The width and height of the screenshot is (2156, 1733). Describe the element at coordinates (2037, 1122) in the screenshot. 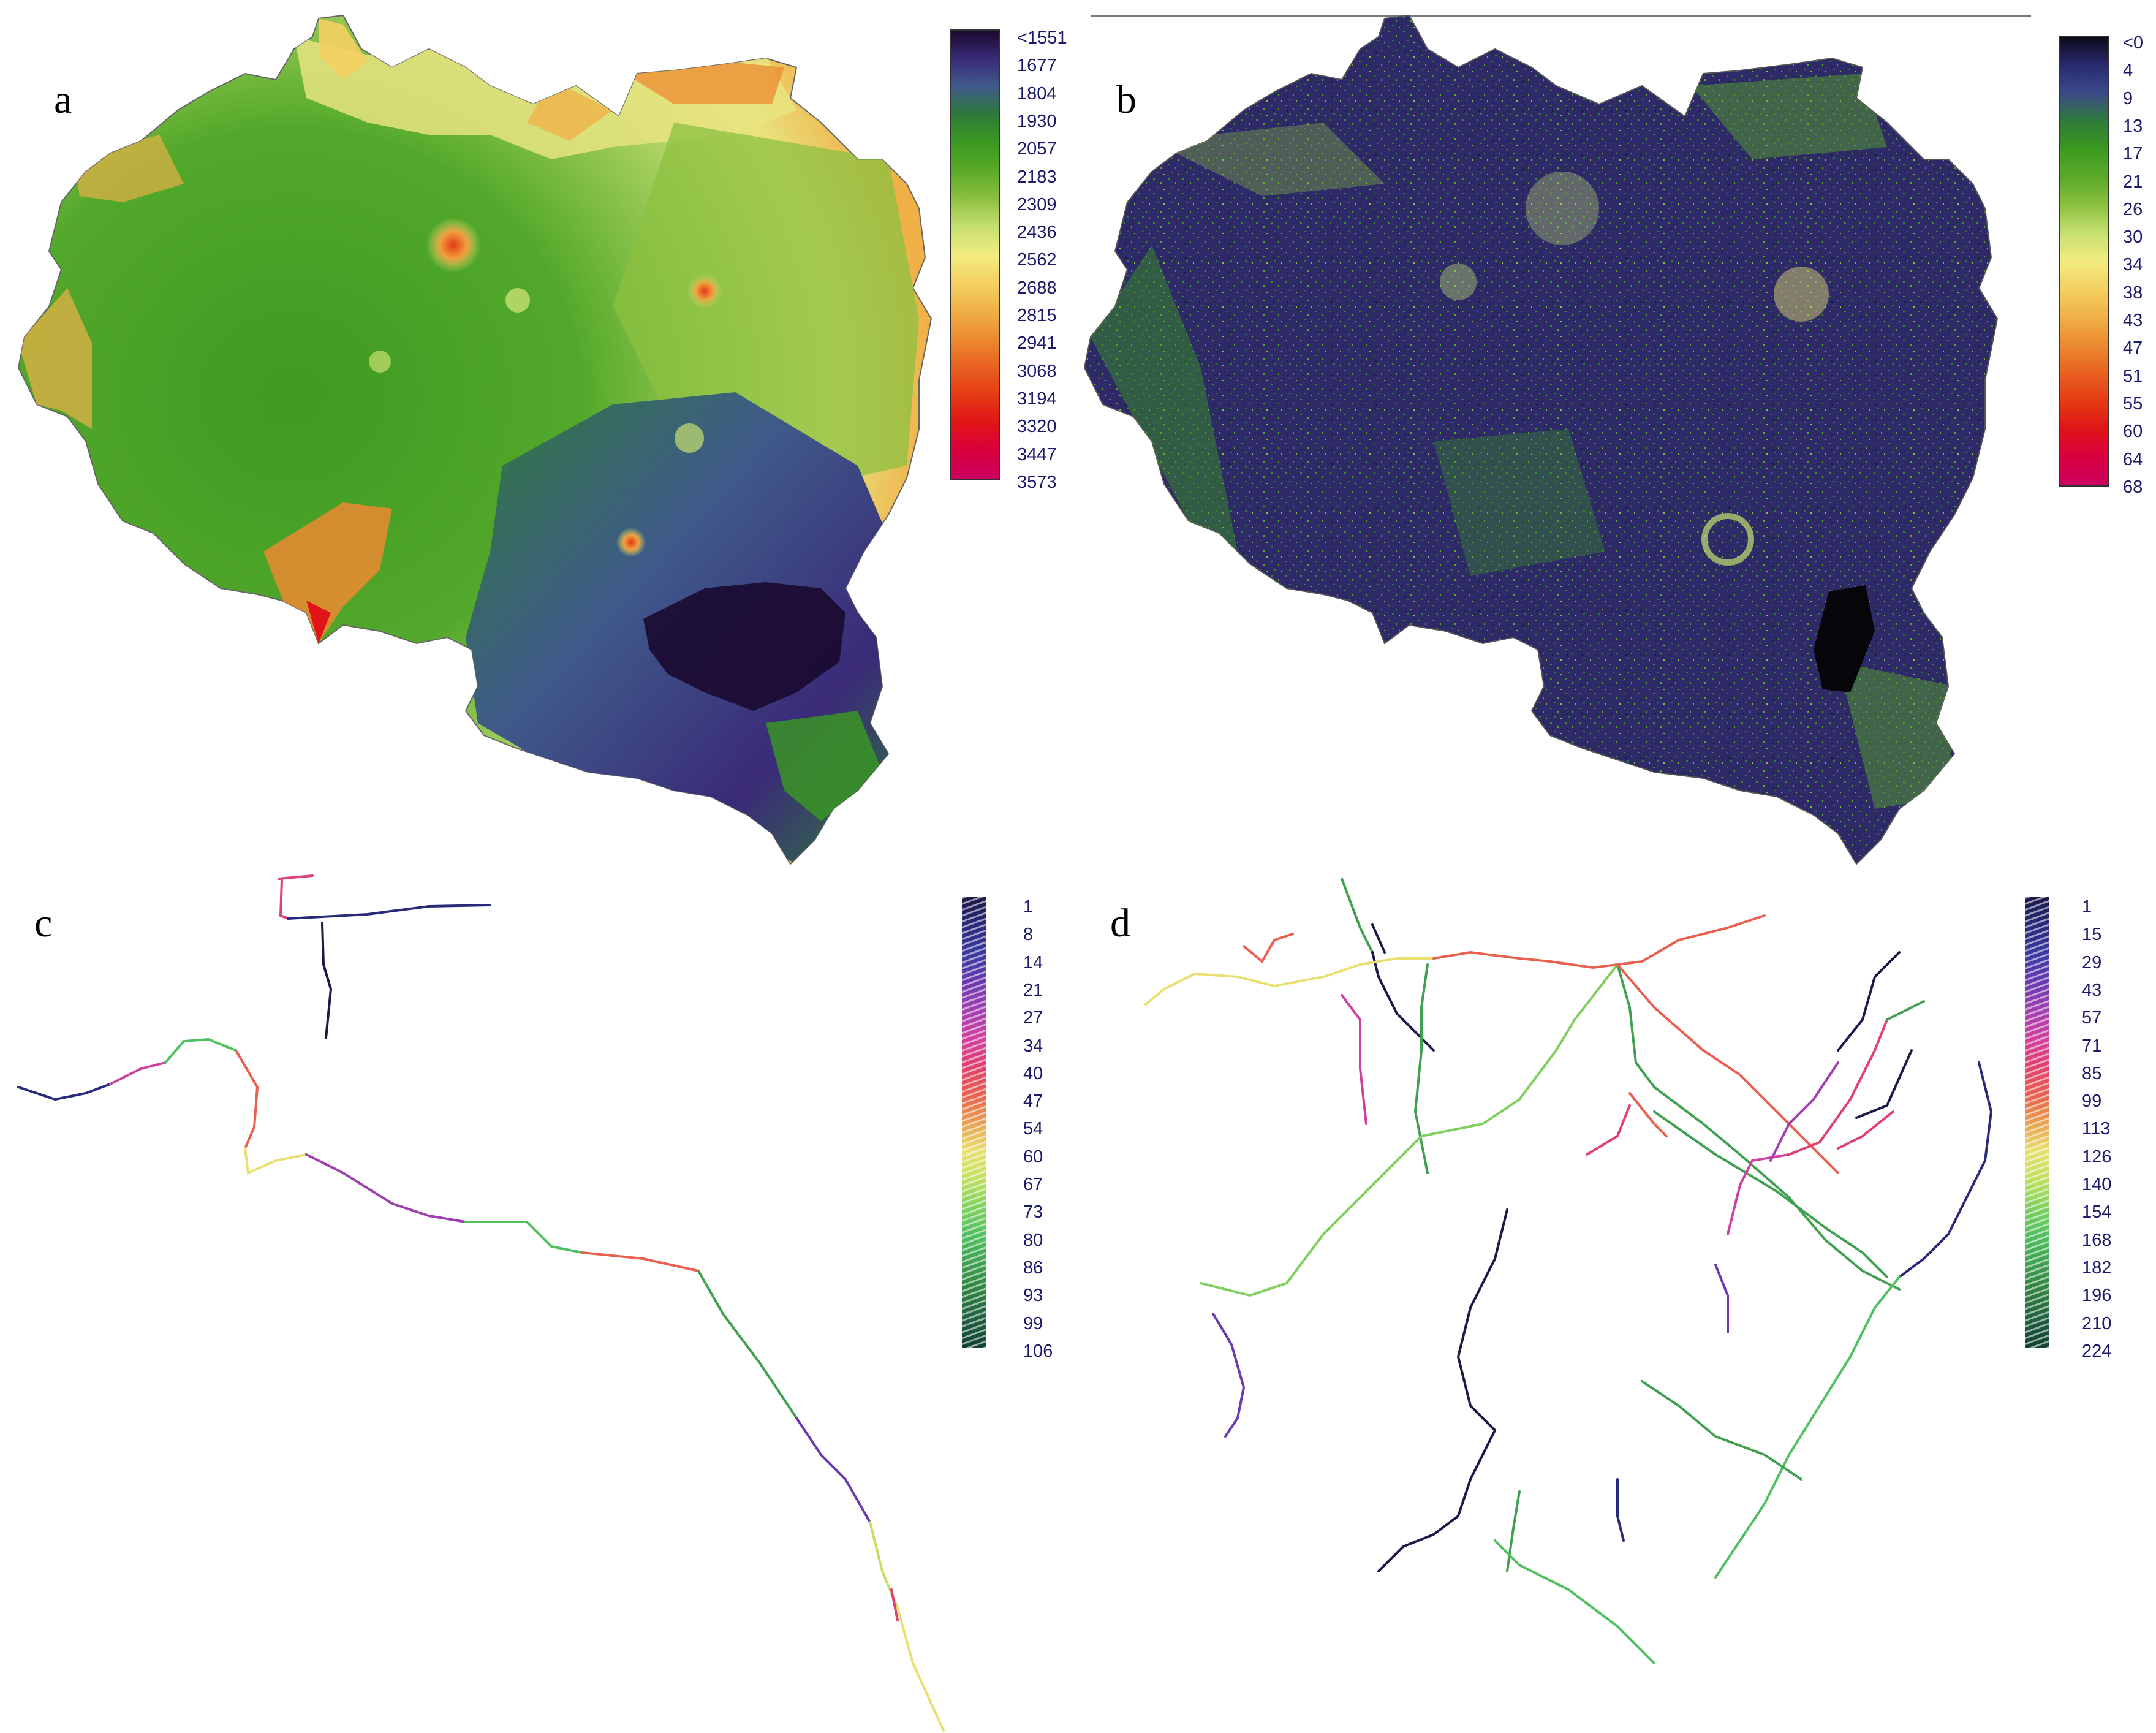

I see `stream-network-legend-bar` at that location.